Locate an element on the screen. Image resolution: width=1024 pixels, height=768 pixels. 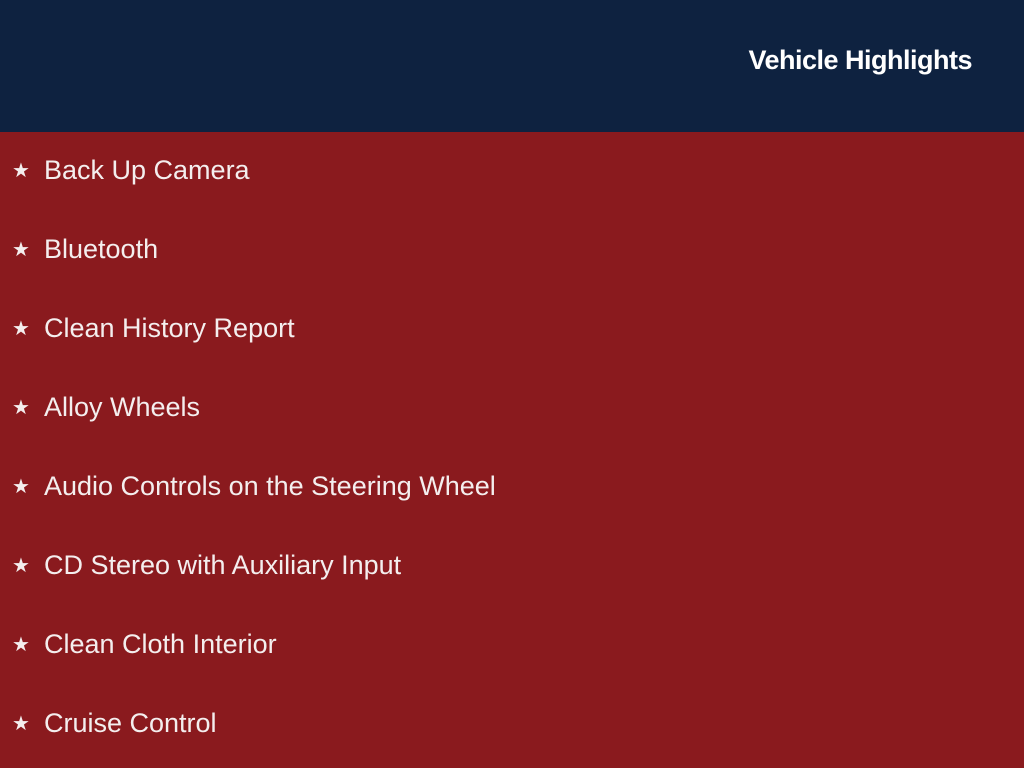
highlight-label: Back Up Camera is located at coordinates (147, 169).